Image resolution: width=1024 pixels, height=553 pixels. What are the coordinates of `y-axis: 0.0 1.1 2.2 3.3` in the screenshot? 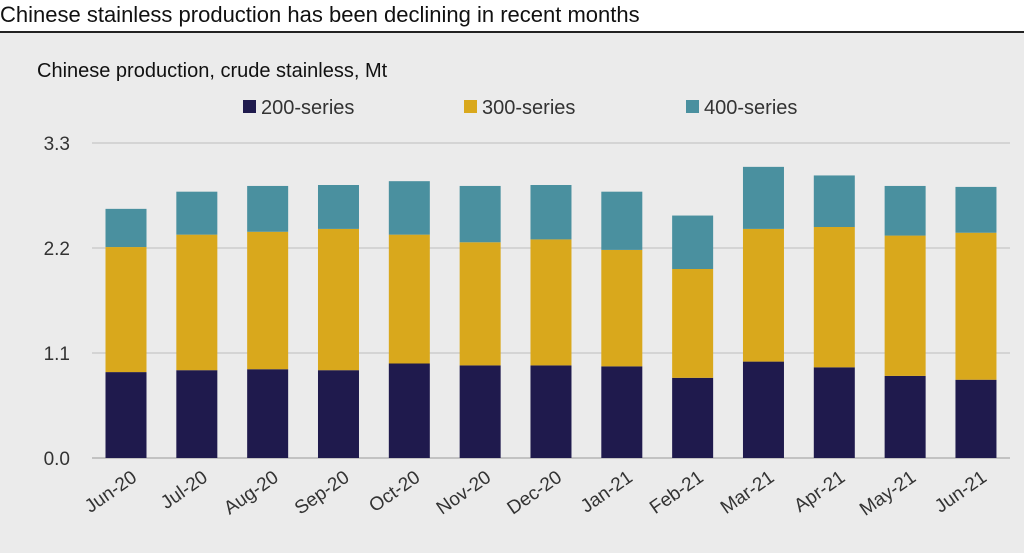 It's located at (57, 302).